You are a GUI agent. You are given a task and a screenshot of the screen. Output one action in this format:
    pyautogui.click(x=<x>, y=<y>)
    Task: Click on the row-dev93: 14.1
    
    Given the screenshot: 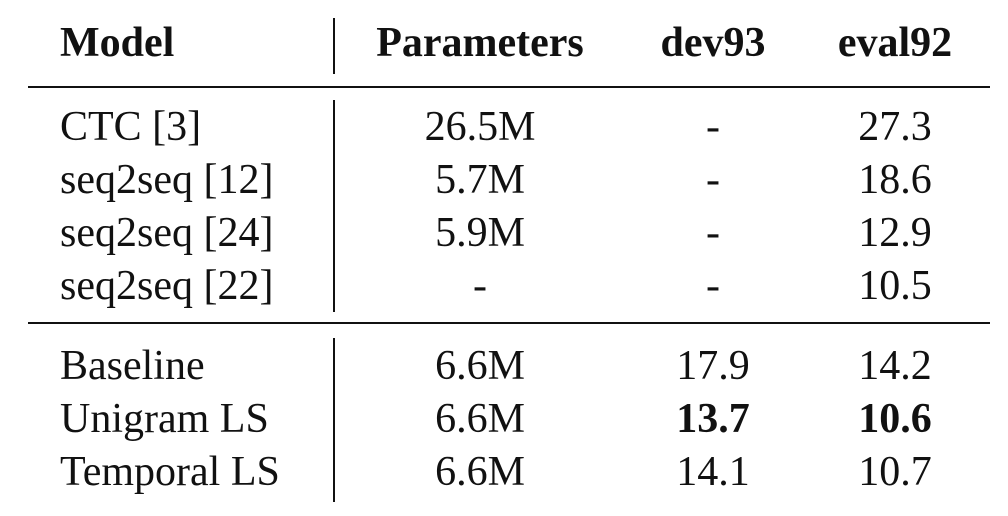 What is the action you would take?
    pyautogui.click(x=713, y=472)
    